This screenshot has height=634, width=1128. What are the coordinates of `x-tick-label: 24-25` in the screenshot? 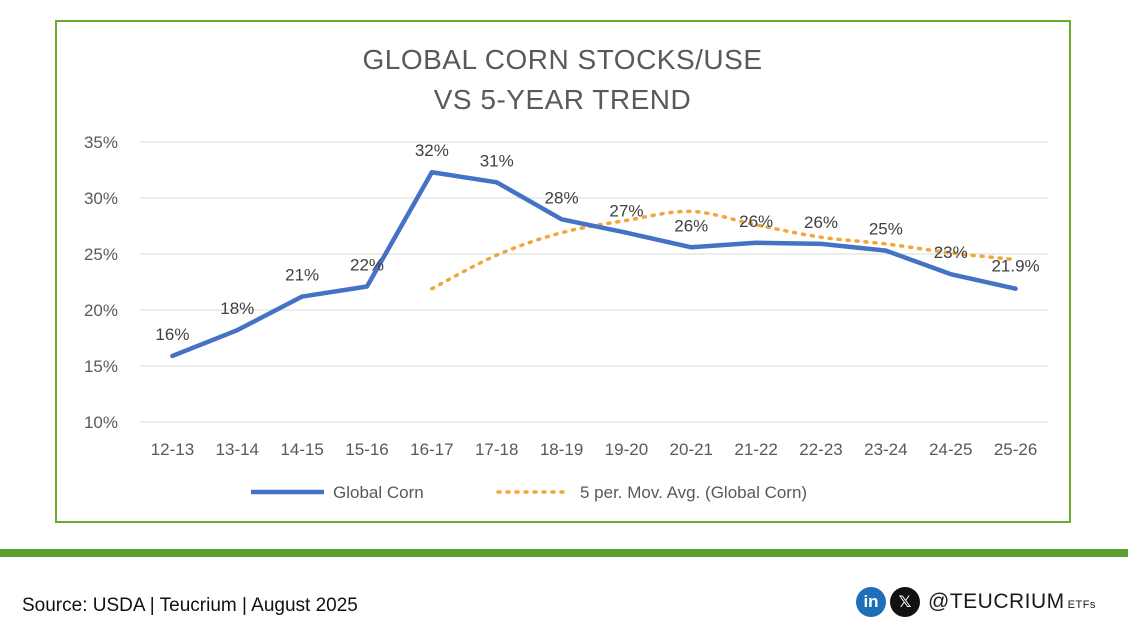 It's located at (950, 449).